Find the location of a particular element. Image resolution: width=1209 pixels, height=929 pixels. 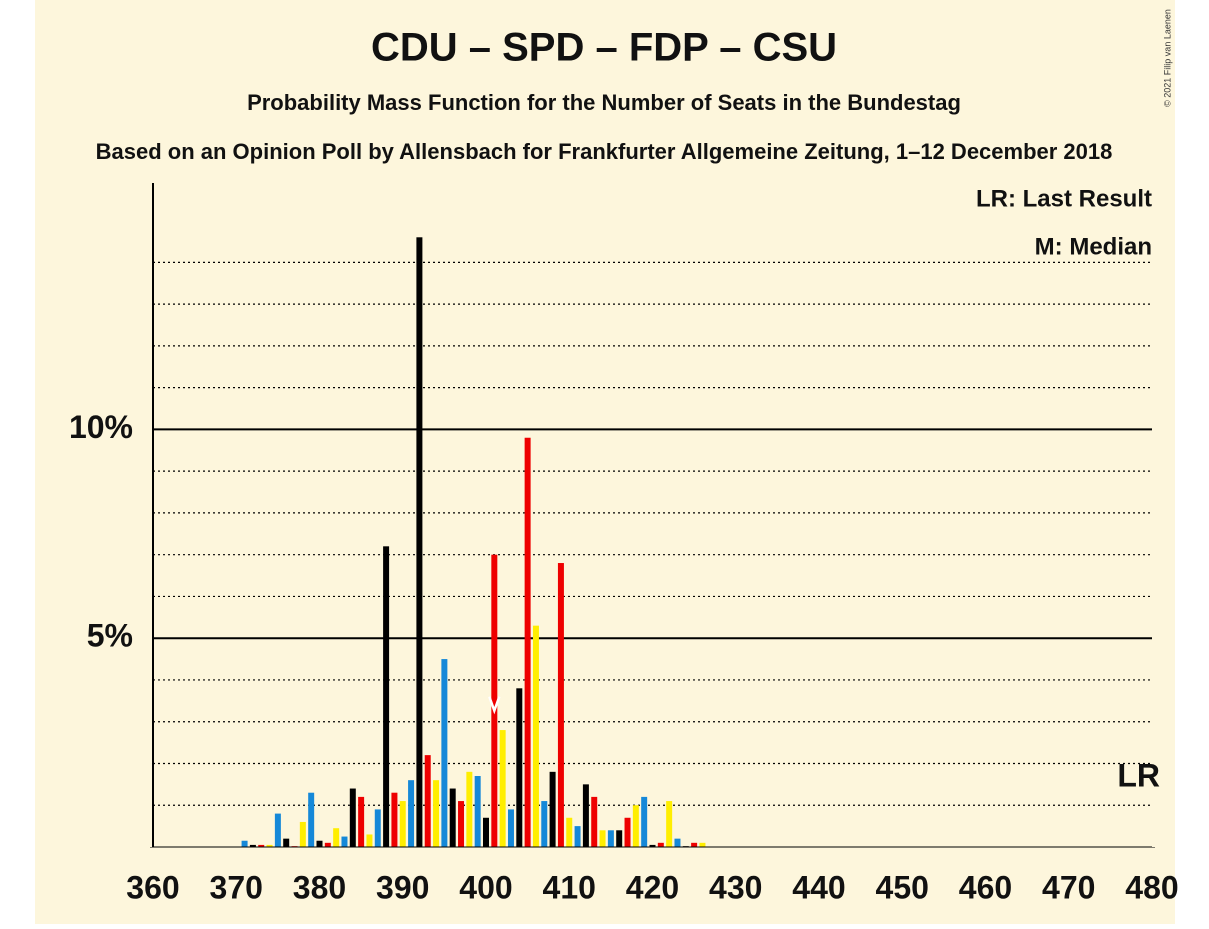

x-tick-label: 380 is located at coordinates (319, 887).